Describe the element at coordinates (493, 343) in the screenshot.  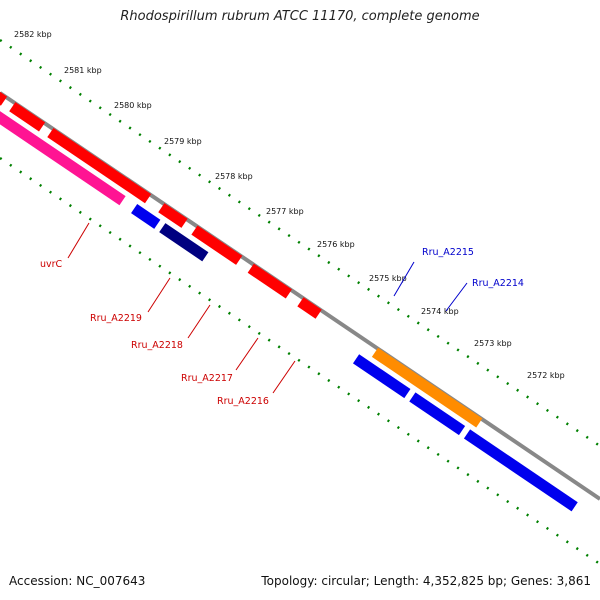
I see `ruler-label: 2573 kbp` at that location.